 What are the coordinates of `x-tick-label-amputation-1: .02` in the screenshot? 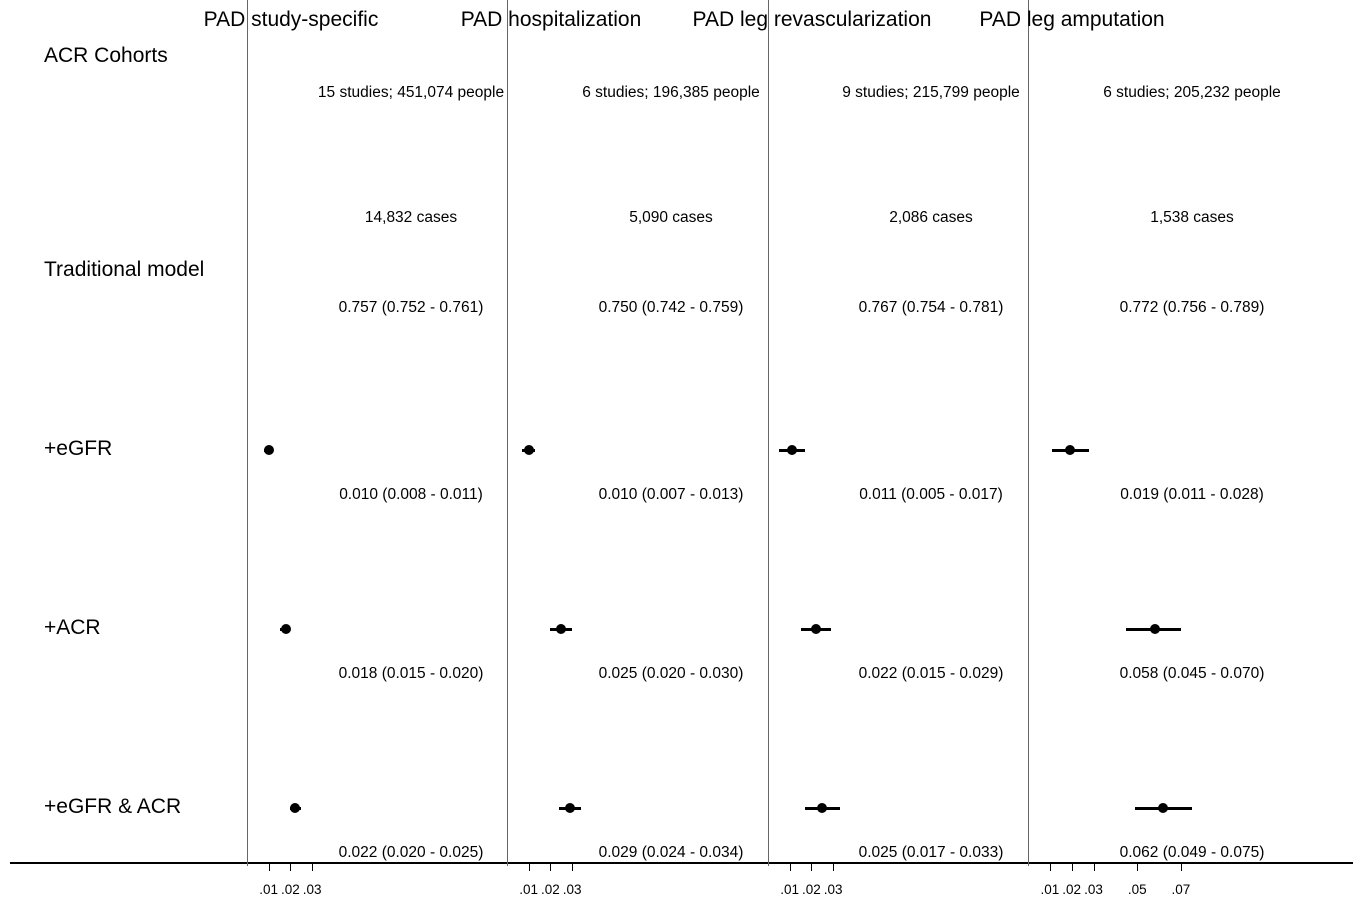 It's located at (1072, 889).